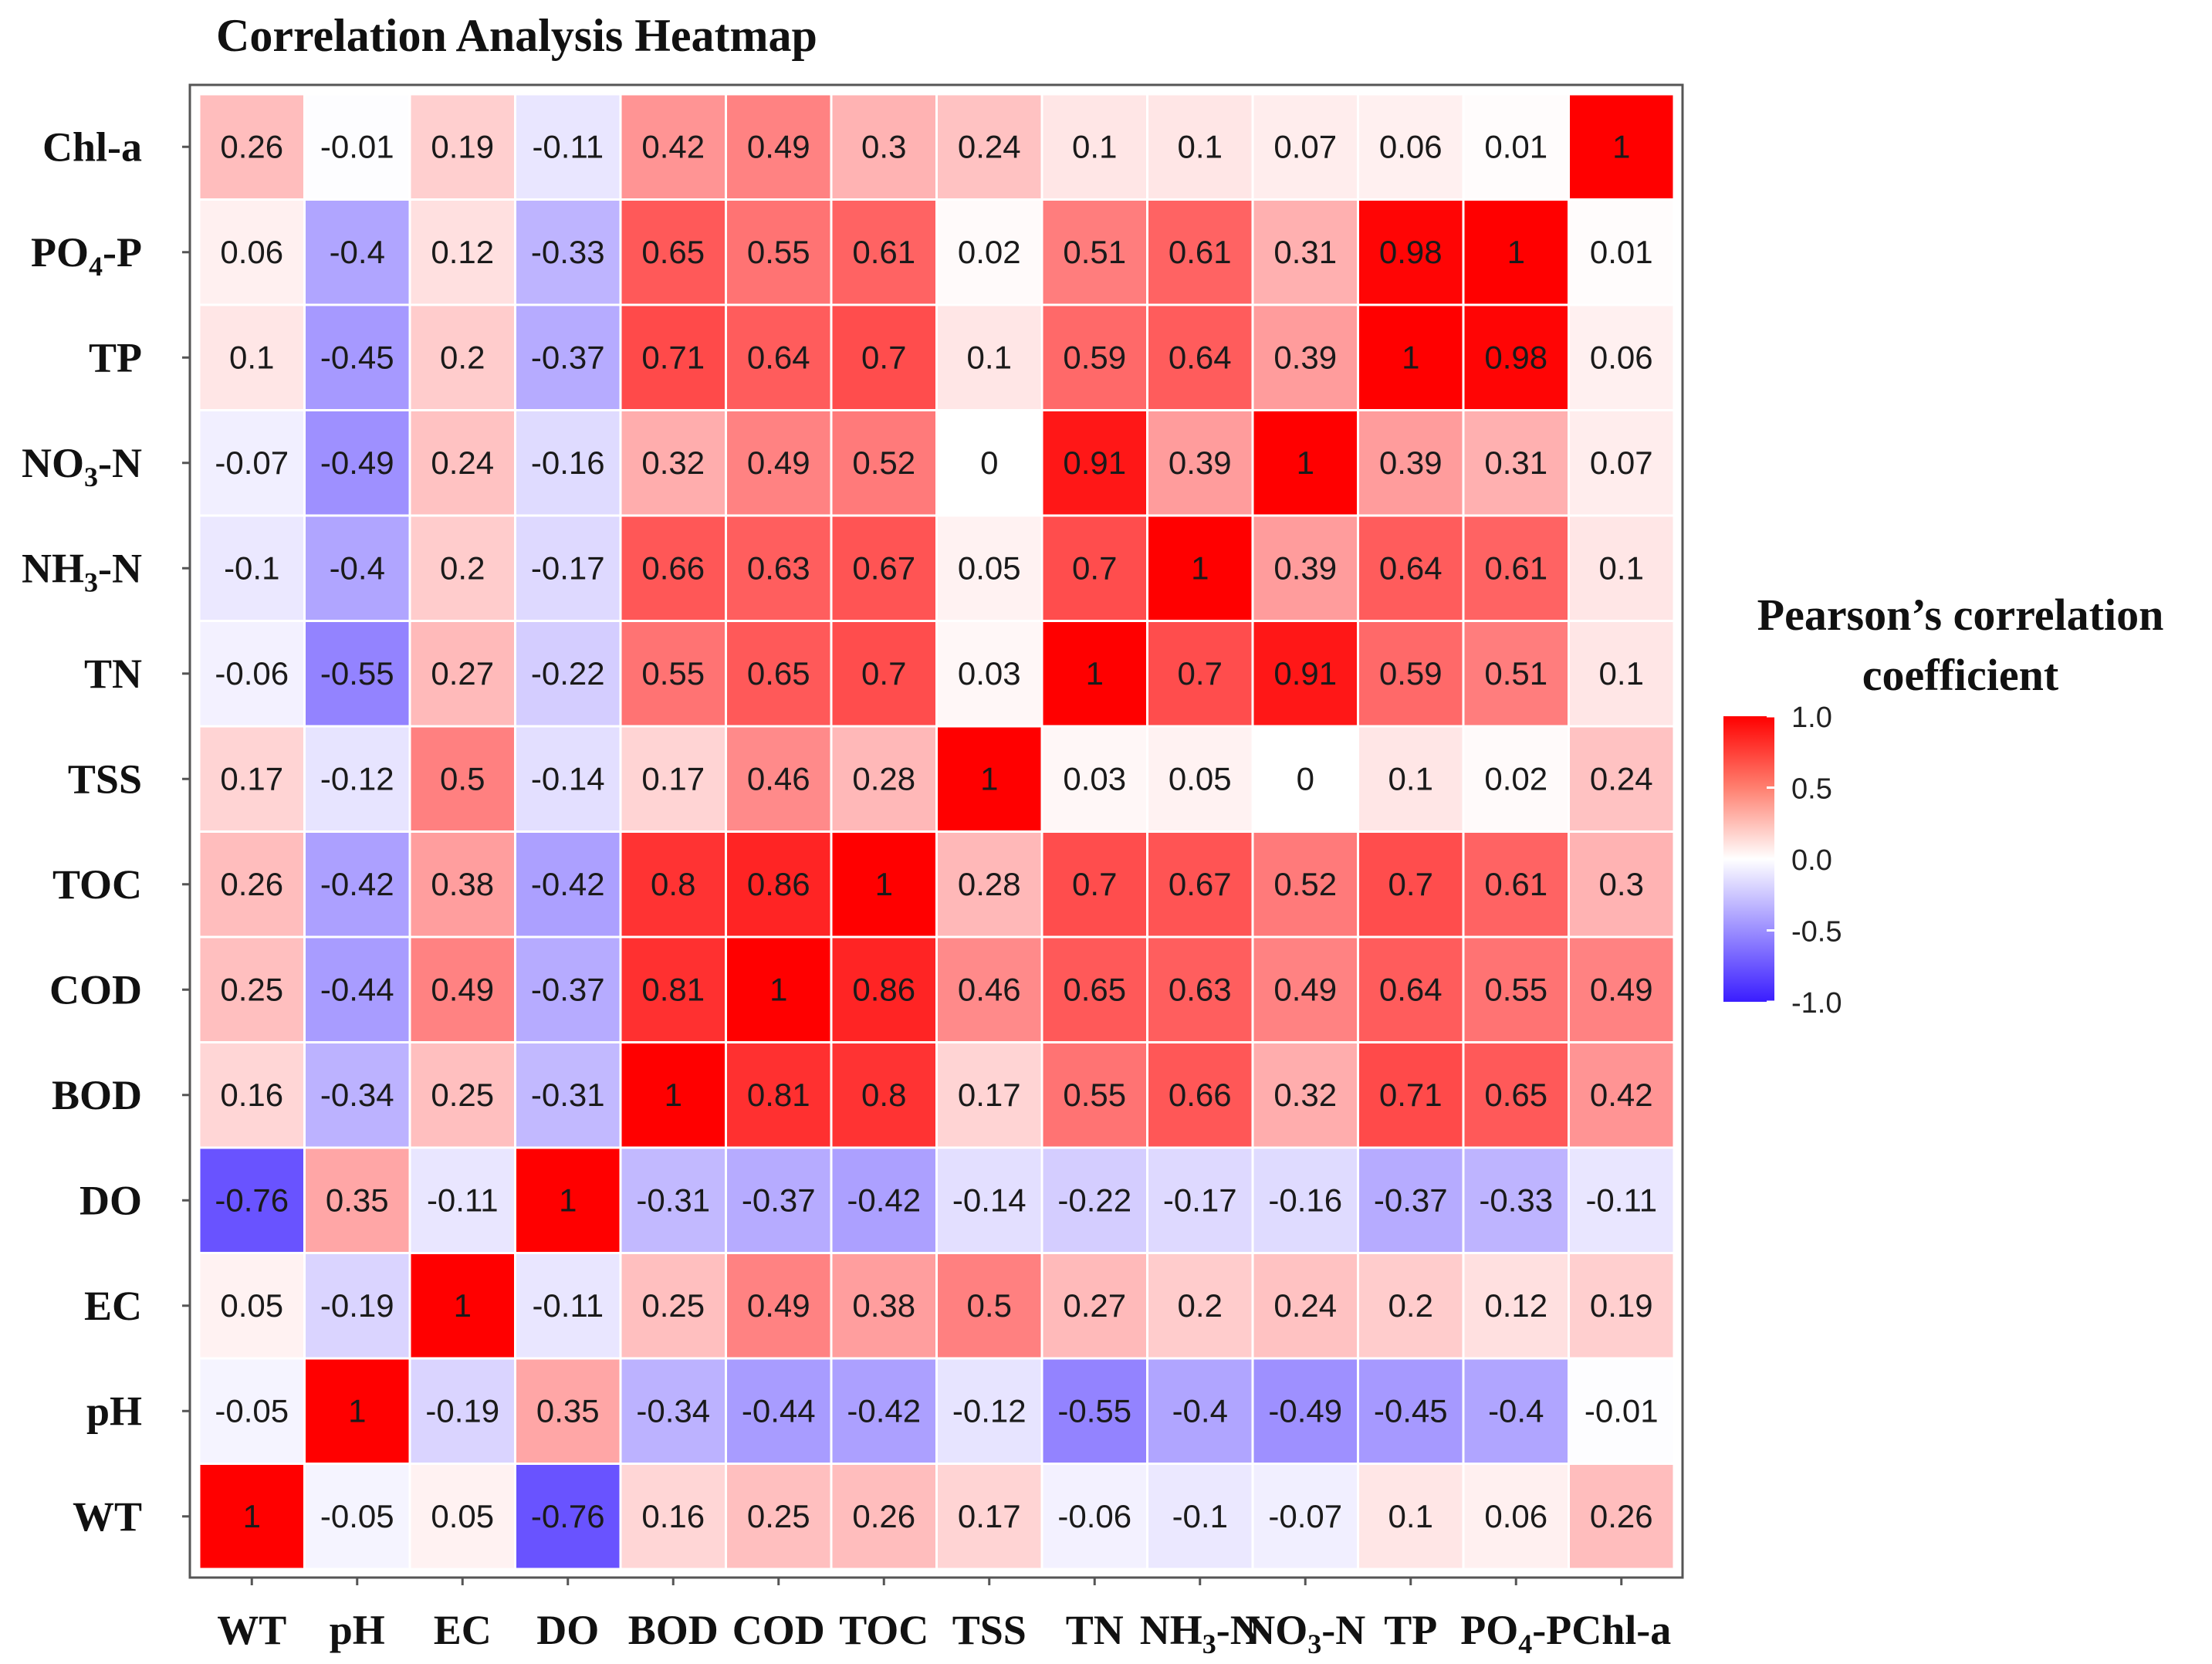  What do you see at coordinates (107, 1516) in the screenshot?
I see `y-tick-label: WT` at bounding box center [107, 1516].